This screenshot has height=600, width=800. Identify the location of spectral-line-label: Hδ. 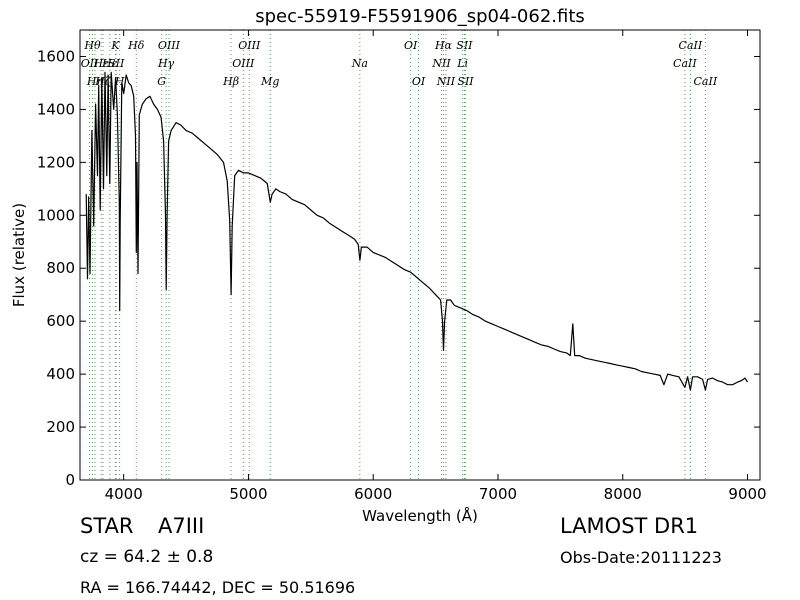
(136, 45).